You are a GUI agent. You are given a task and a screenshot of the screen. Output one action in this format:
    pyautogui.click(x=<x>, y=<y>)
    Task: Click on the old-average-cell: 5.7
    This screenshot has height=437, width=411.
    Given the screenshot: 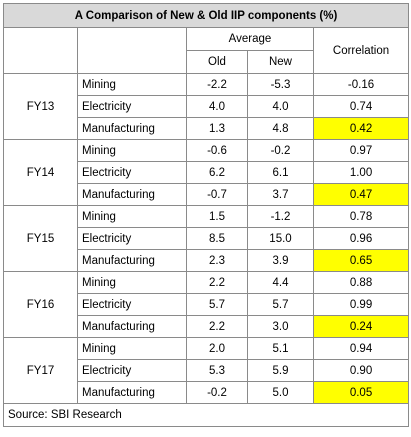 What is the action you would take?
    pyautogui.click(x=217, y=304)
    